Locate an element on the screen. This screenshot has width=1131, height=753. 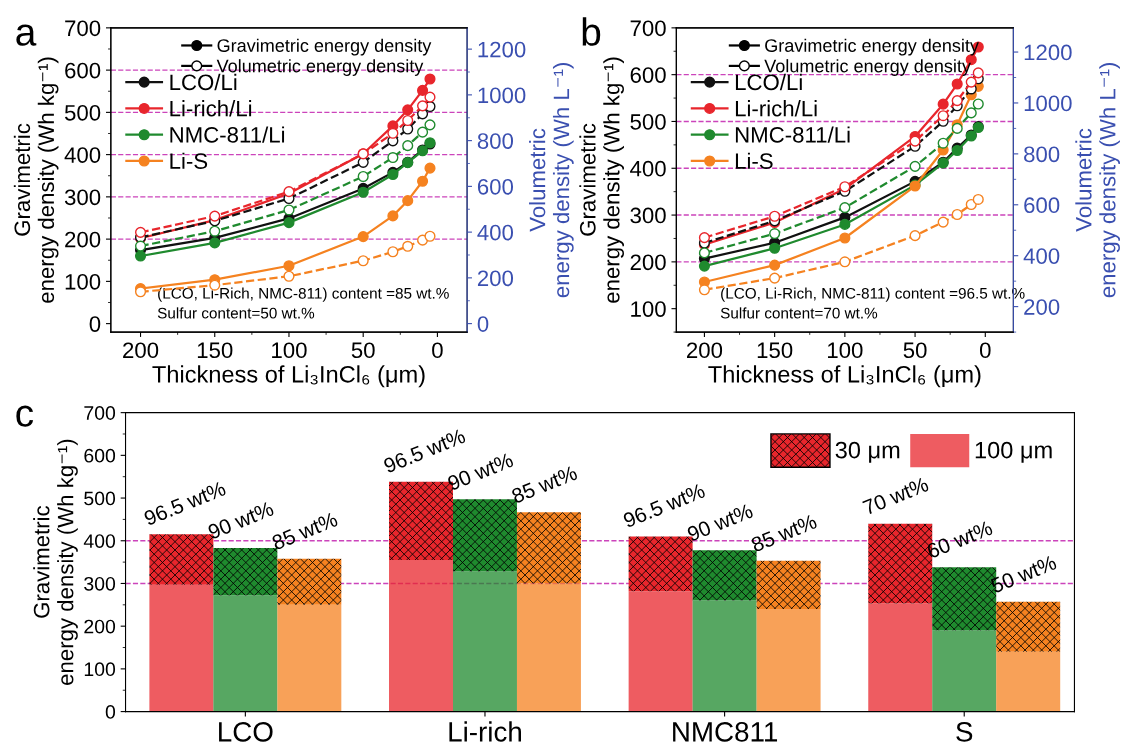
legend-label: 30 μm is located at coordinates (867, 452).